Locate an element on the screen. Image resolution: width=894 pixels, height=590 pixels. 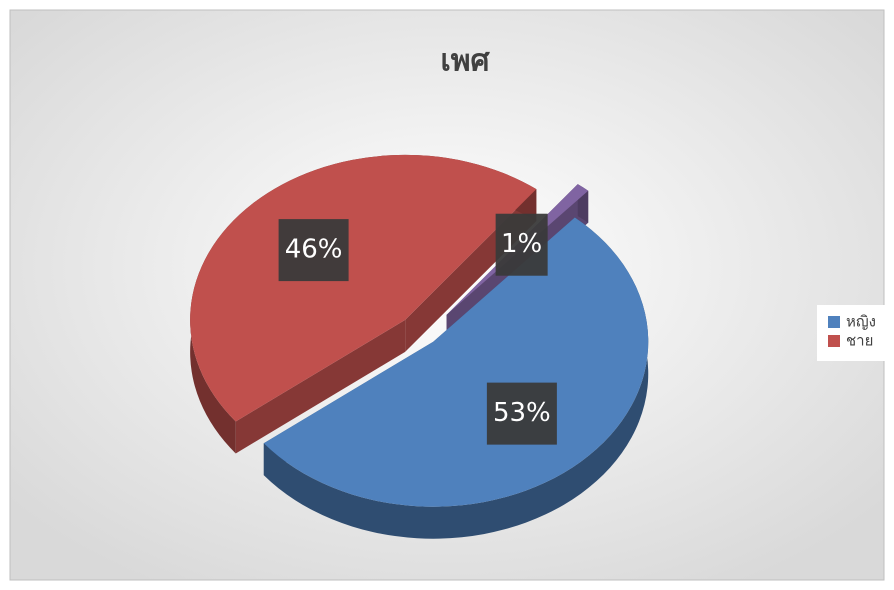
slice-side is located at coordinates (320, 386).